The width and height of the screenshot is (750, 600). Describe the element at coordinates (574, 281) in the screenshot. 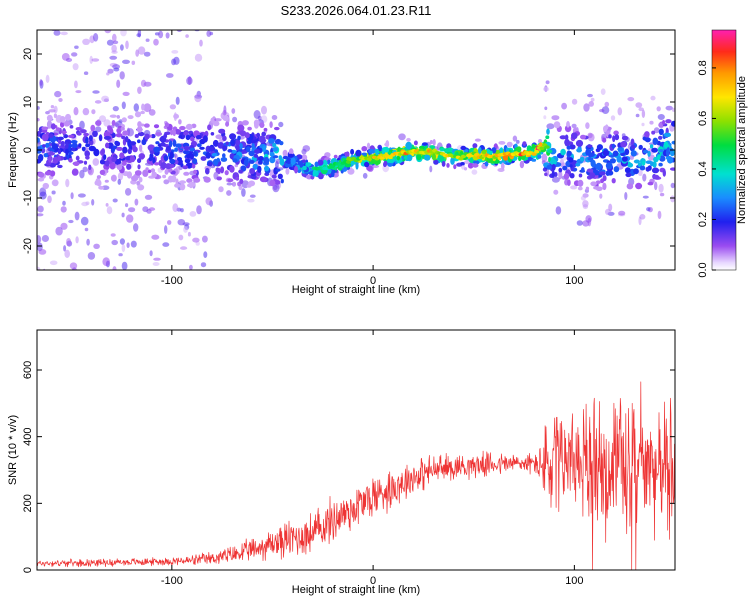

I see `x-tick-label: 100` at that location.